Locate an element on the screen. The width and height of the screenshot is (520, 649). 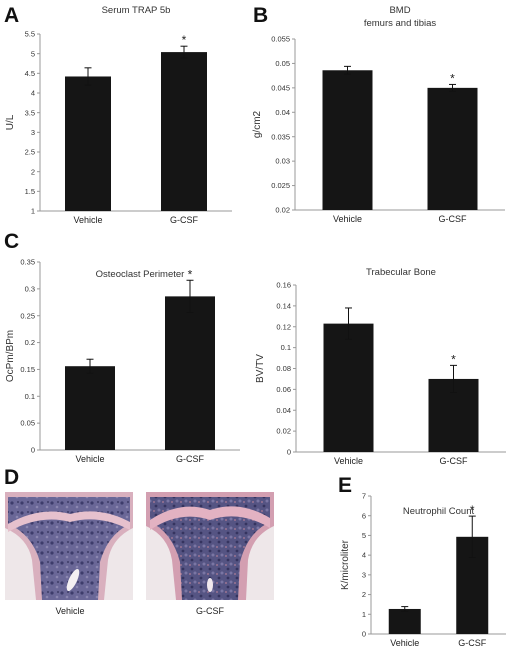
histology-image-gcsf is located at coordinates (210, 546).